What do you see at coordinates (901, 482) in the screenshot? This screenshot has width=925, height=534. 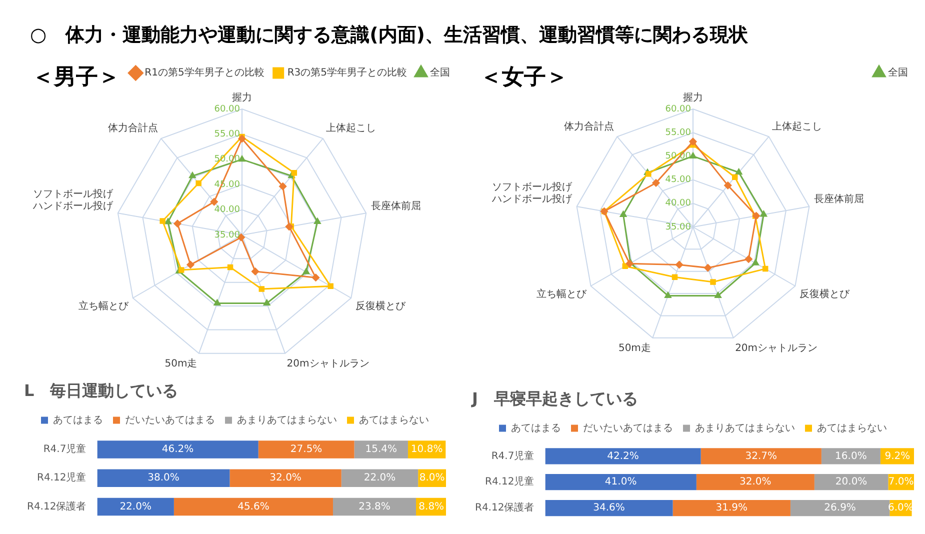 I see `data-label: 7.0%` at bounding box center [901, 482].